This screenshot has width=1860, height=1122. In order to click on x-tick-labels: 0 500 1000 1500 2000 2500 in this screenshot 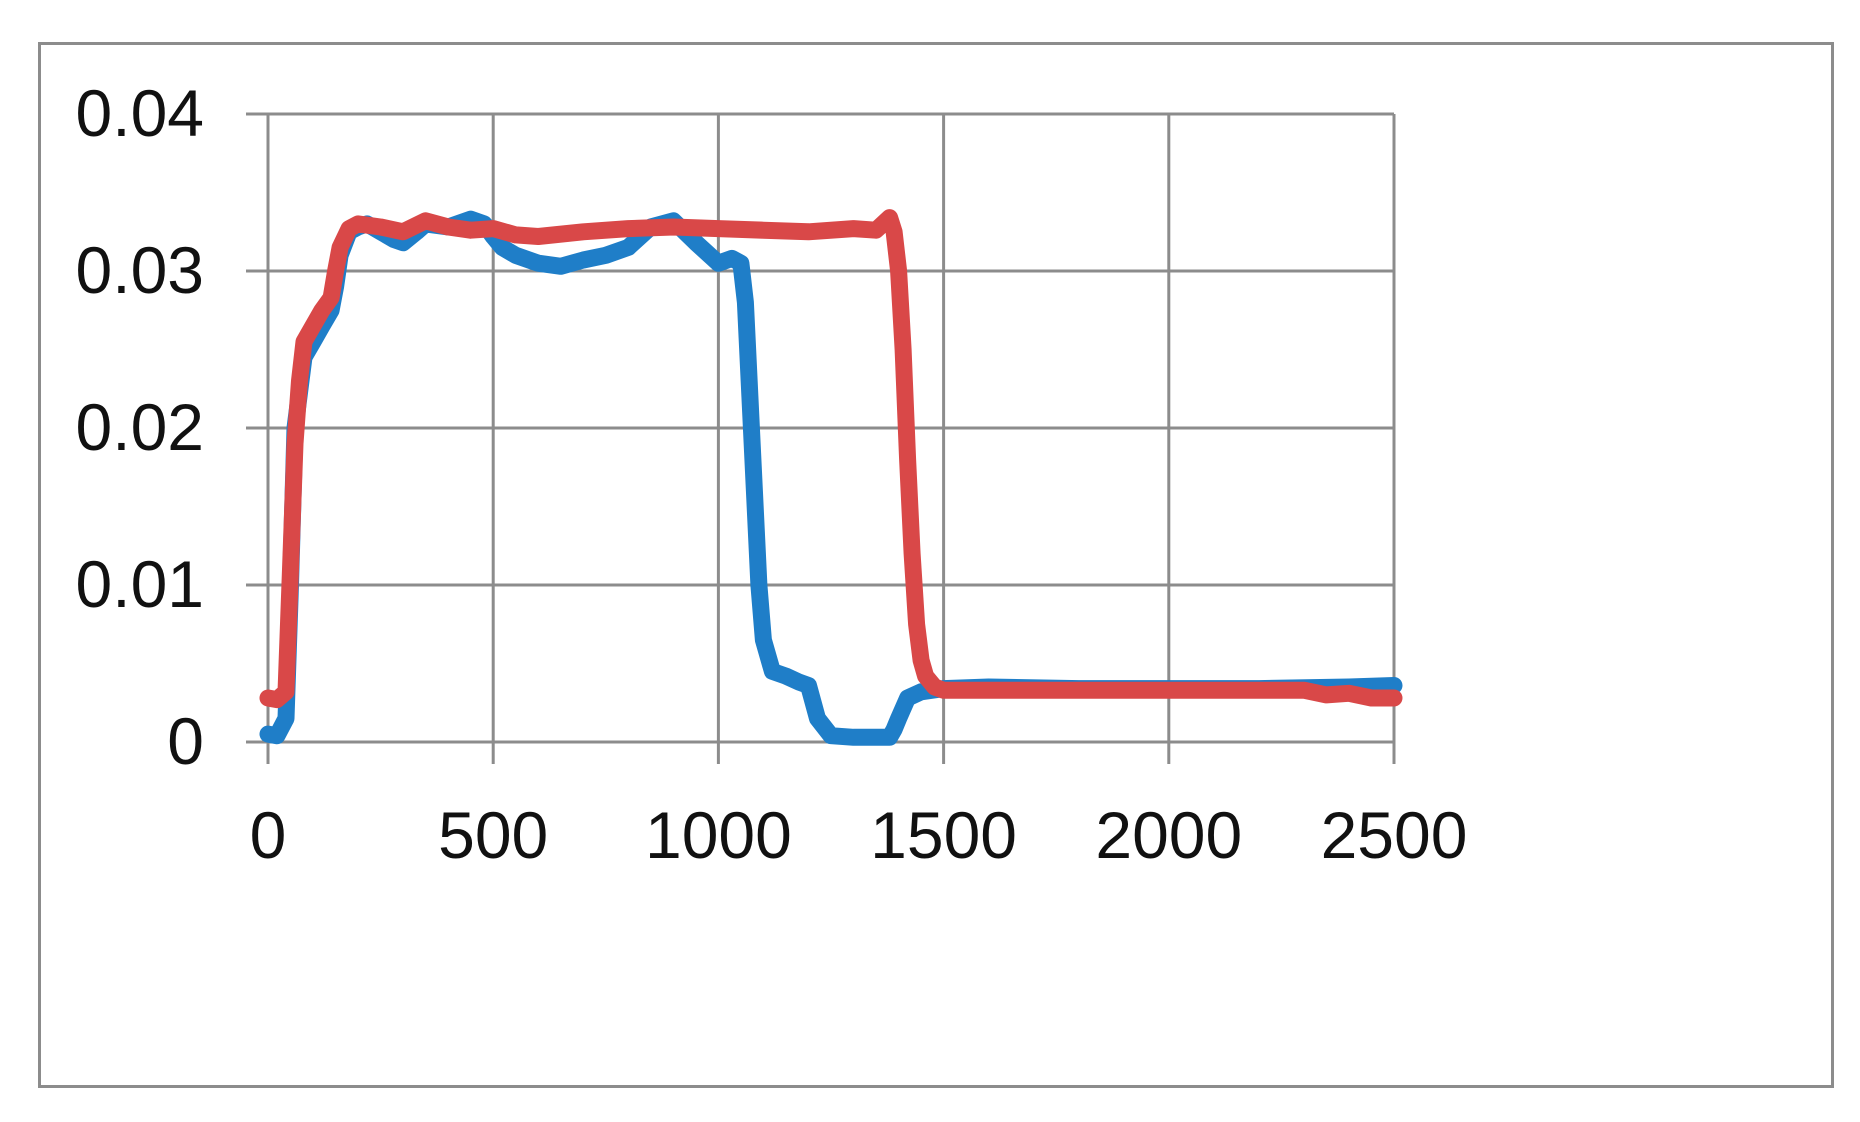, I will do `click(859, 835)`.